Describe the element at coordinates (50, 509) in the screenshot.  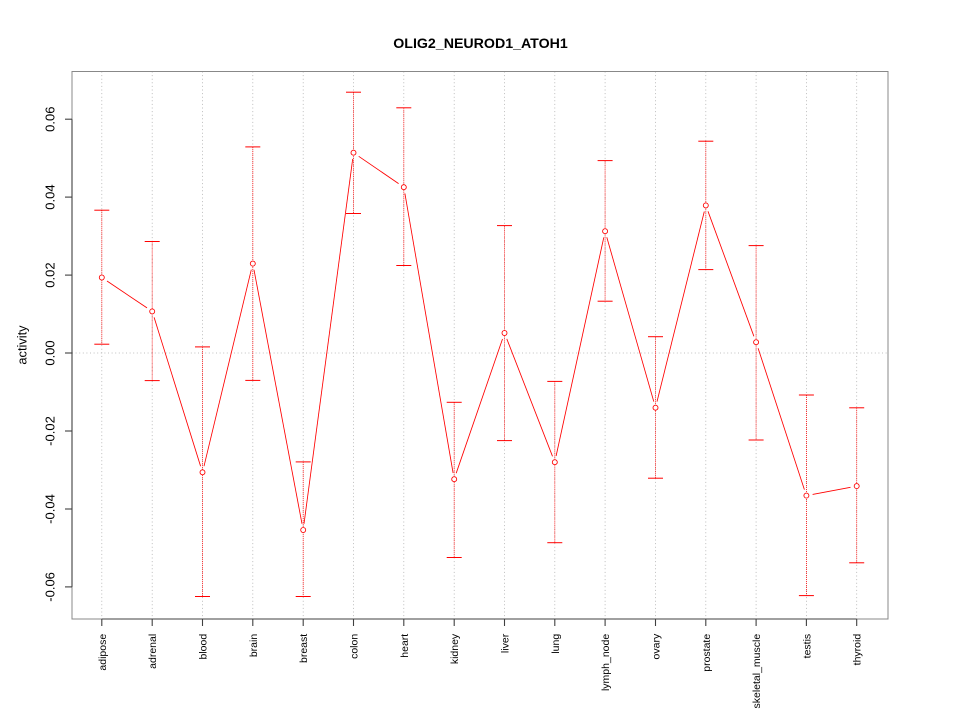
I see `svg-text: -0.04` at that location.